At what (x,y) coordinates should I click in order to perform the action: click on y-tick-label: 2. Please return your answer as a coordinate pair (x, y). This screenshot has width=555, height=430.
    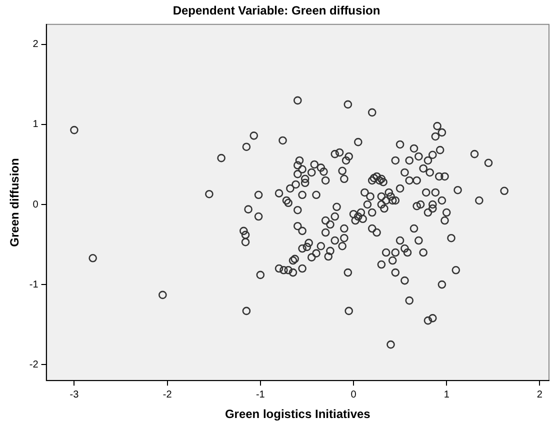
    Looking at the image, I should click on (35, 44).